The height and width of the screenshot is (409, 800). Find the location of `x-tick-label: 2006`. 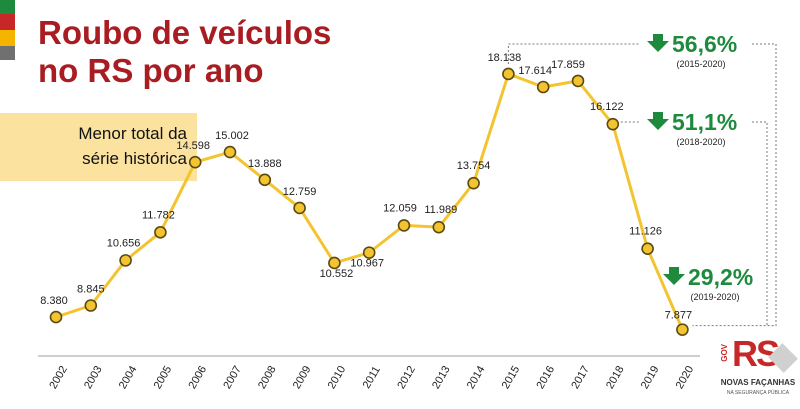

x-tick-label: 2006 is located at coordinates (197, 377).